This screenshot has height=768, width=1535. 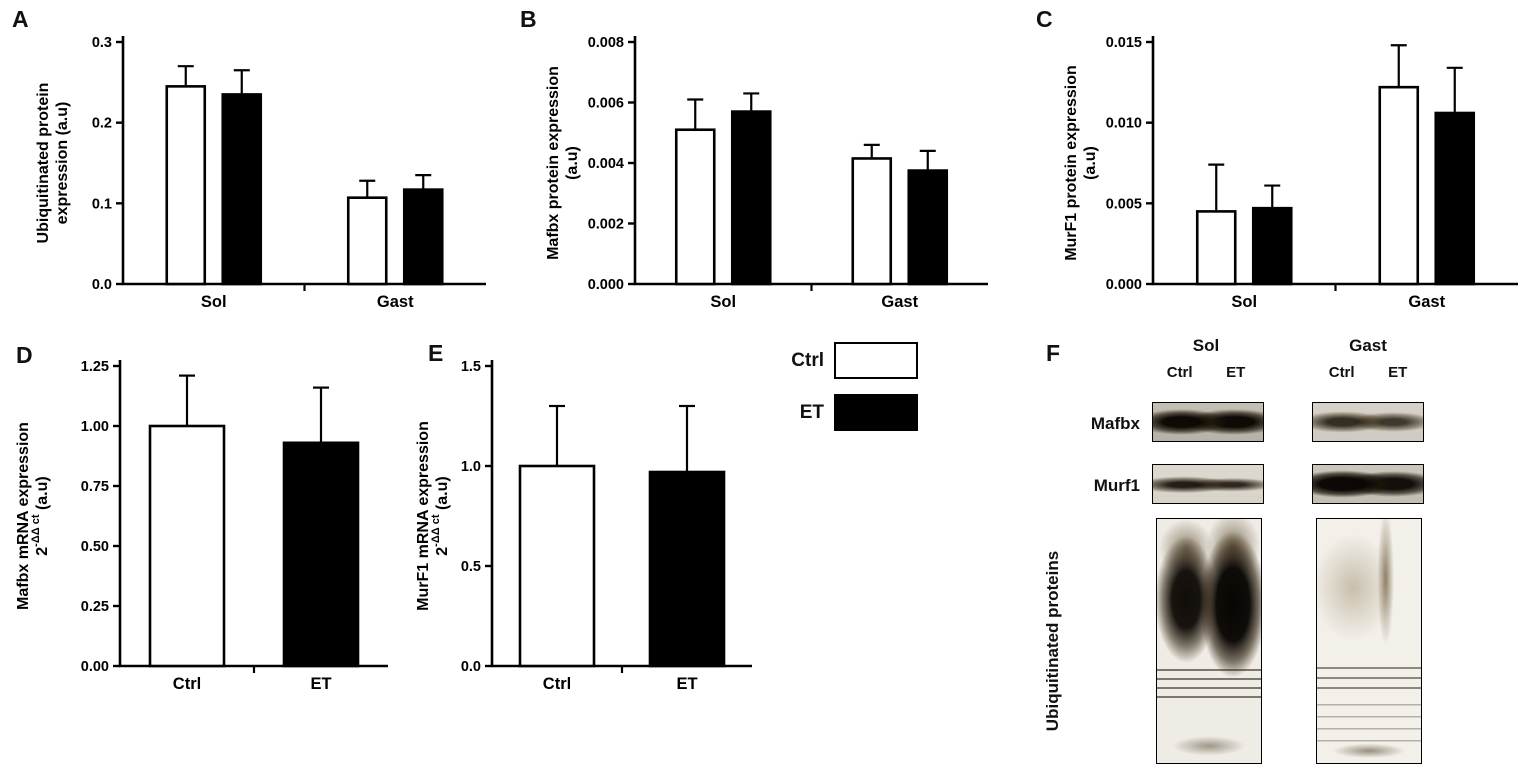 What do you see at coordinates (1053, 353) in the screenshot?
I see `panel-label-f: F` at bounding box center [1053, 353].